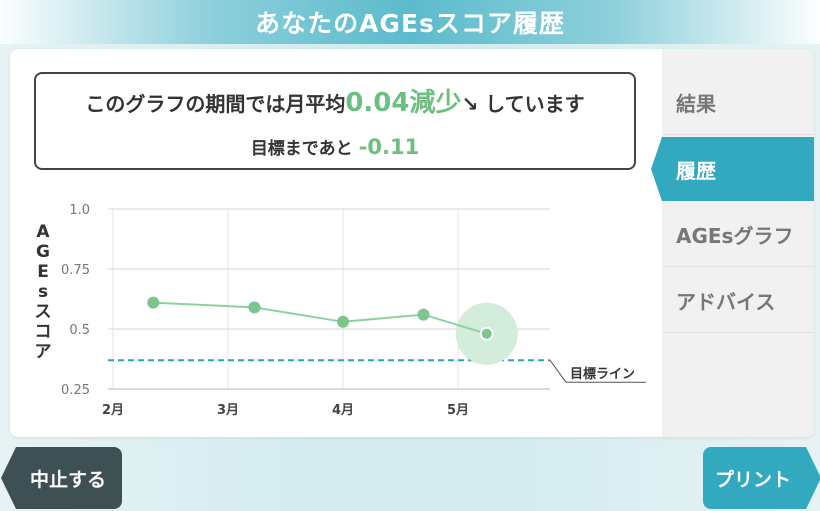  I want to click on x-tick-label: 5月, so click(458, 410).